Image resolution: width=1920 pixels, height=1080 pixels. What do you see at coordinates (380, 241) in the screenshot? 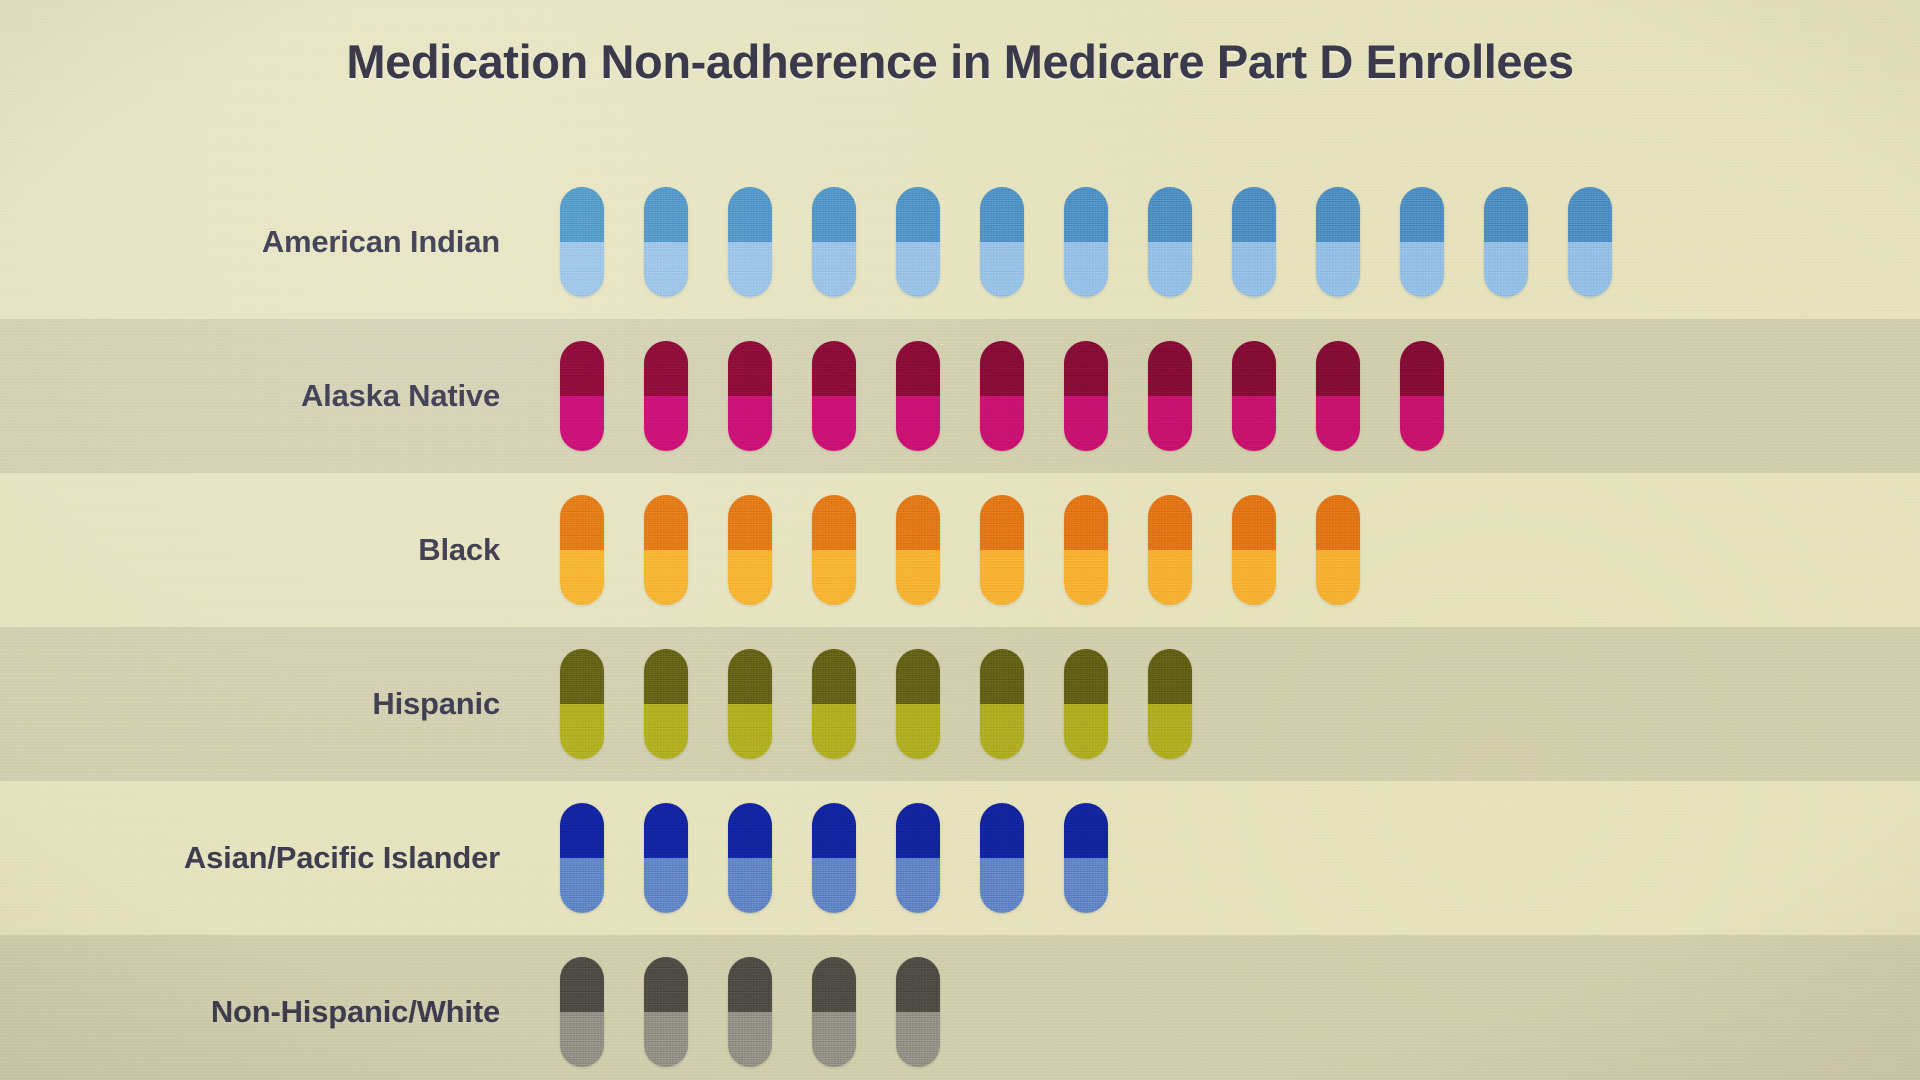
I see `row-label: American Indian` at bounding box center [380, 241].